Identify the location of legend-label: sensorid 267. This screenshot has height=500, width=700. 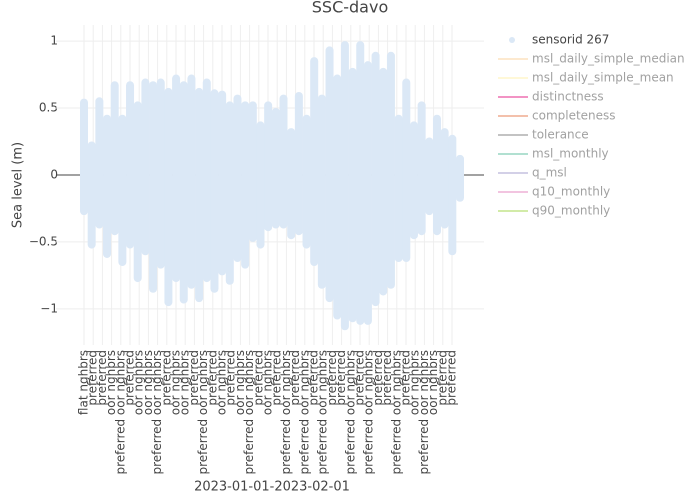
(570, 40).